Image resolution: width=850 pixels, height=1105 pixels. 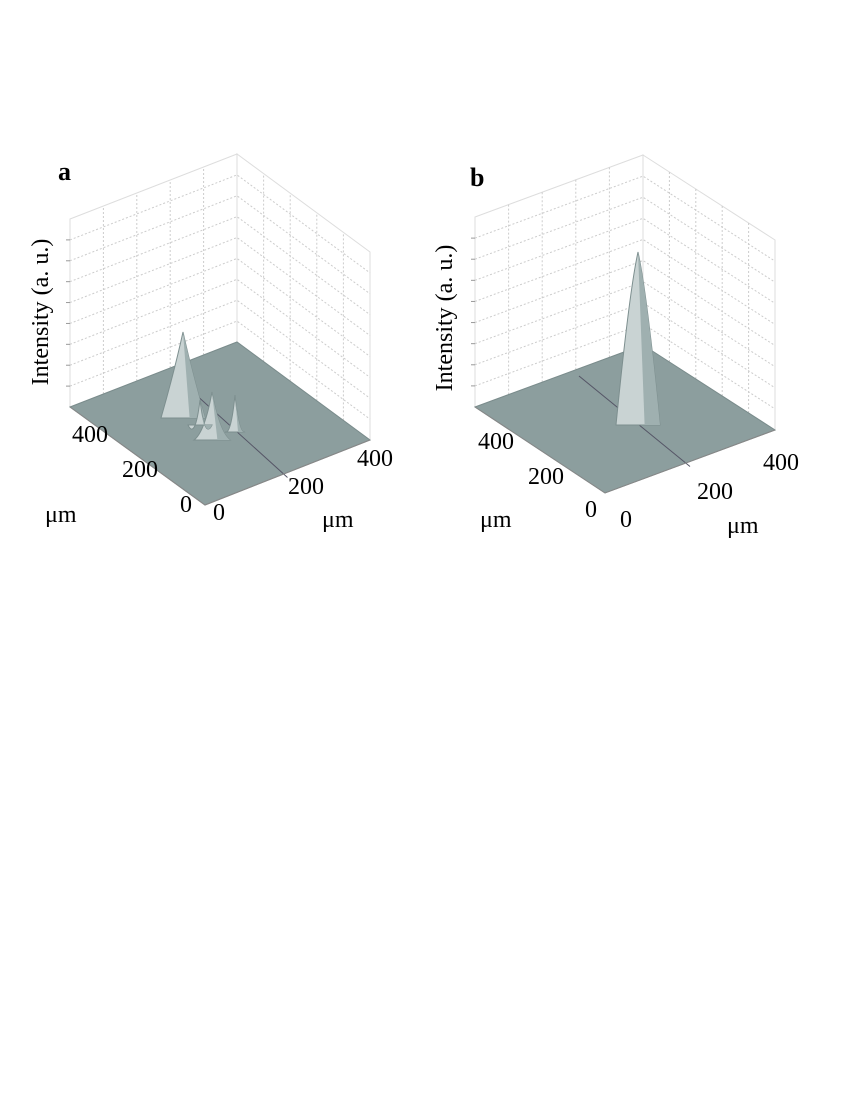 I want to click on panel: a Intensity (a. u.) 400 200 0 μm 0 200 400 μm, so click(x=210, y=343).